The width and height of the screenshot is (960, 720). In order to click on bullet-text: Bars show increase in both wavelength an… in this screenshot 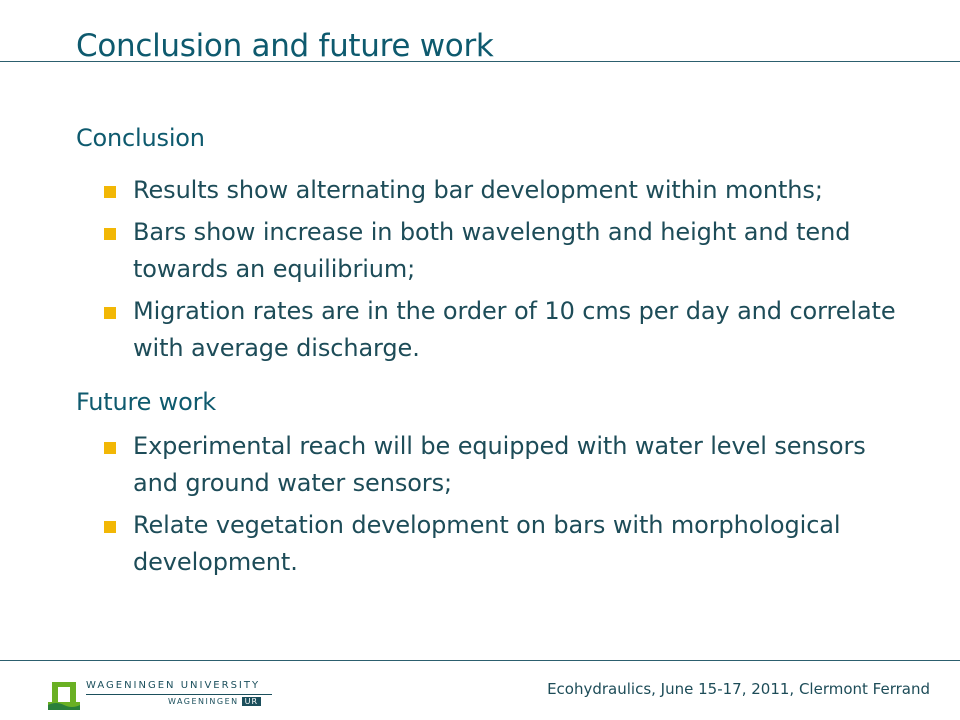, I will do `click(492, 250)`.